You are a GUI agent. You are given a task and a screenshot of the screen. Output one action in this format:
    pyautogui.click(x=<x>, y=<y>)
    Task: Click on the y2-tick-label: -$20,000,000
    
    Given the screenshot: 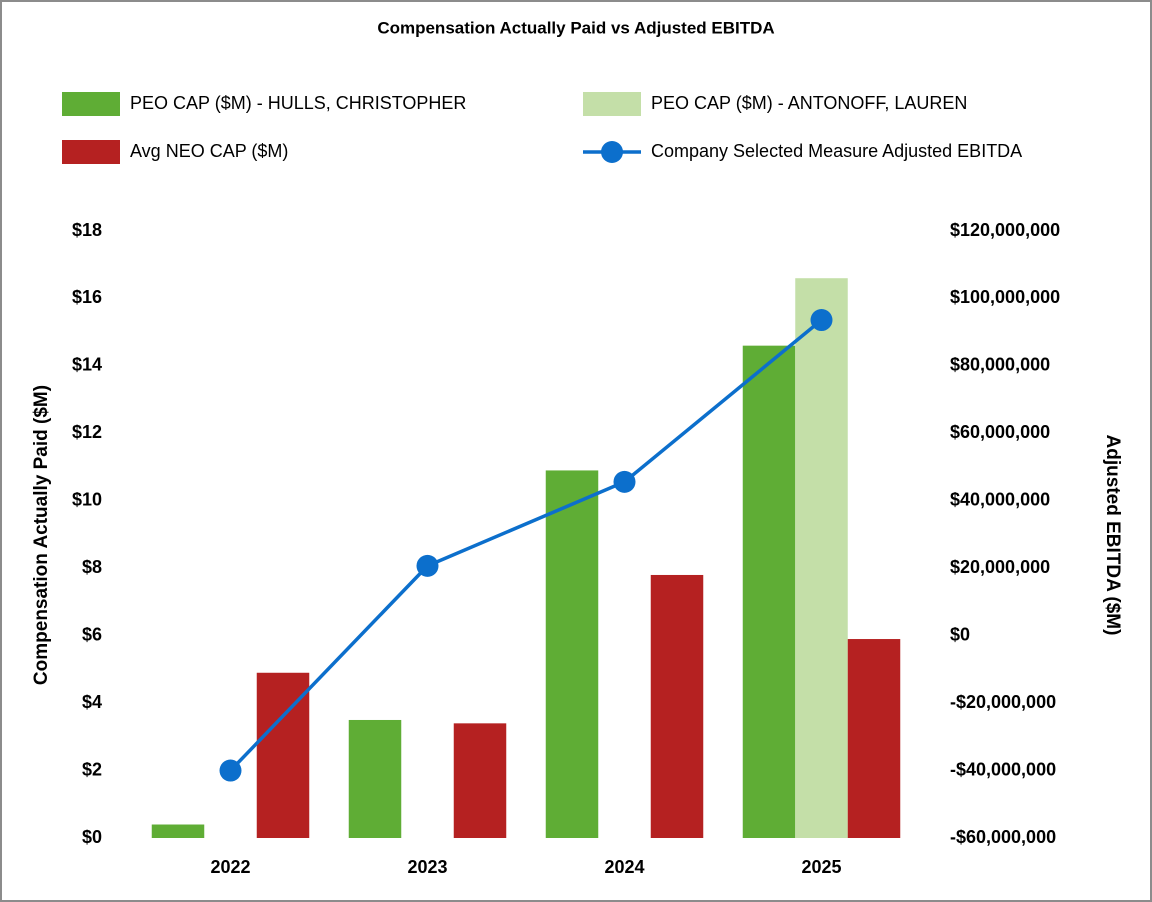 What is the action you would take?
    pyautogui.click(x=1003, y=702)
    